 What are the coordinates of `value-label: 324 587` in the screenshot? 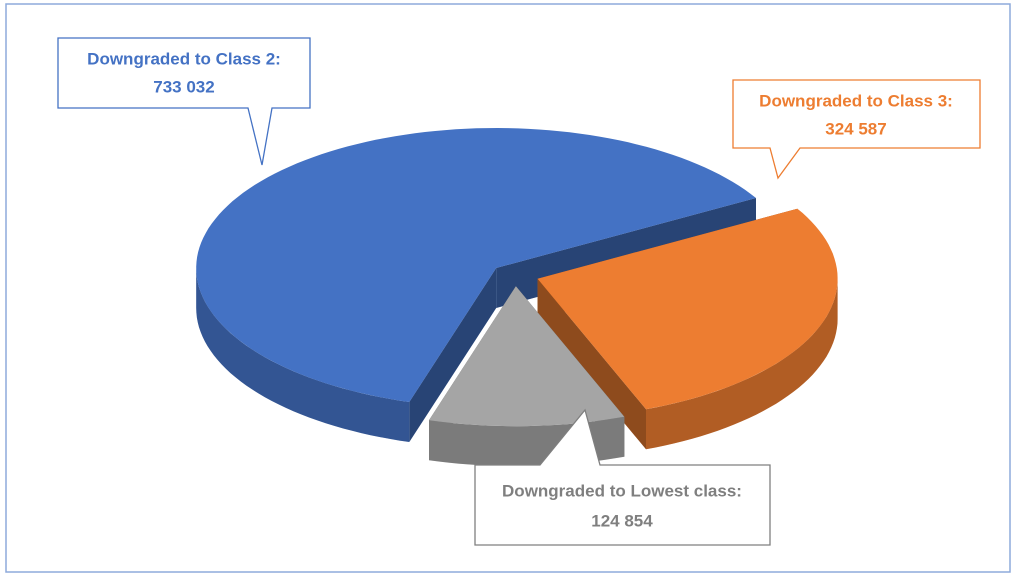 It's located at (855, 128).